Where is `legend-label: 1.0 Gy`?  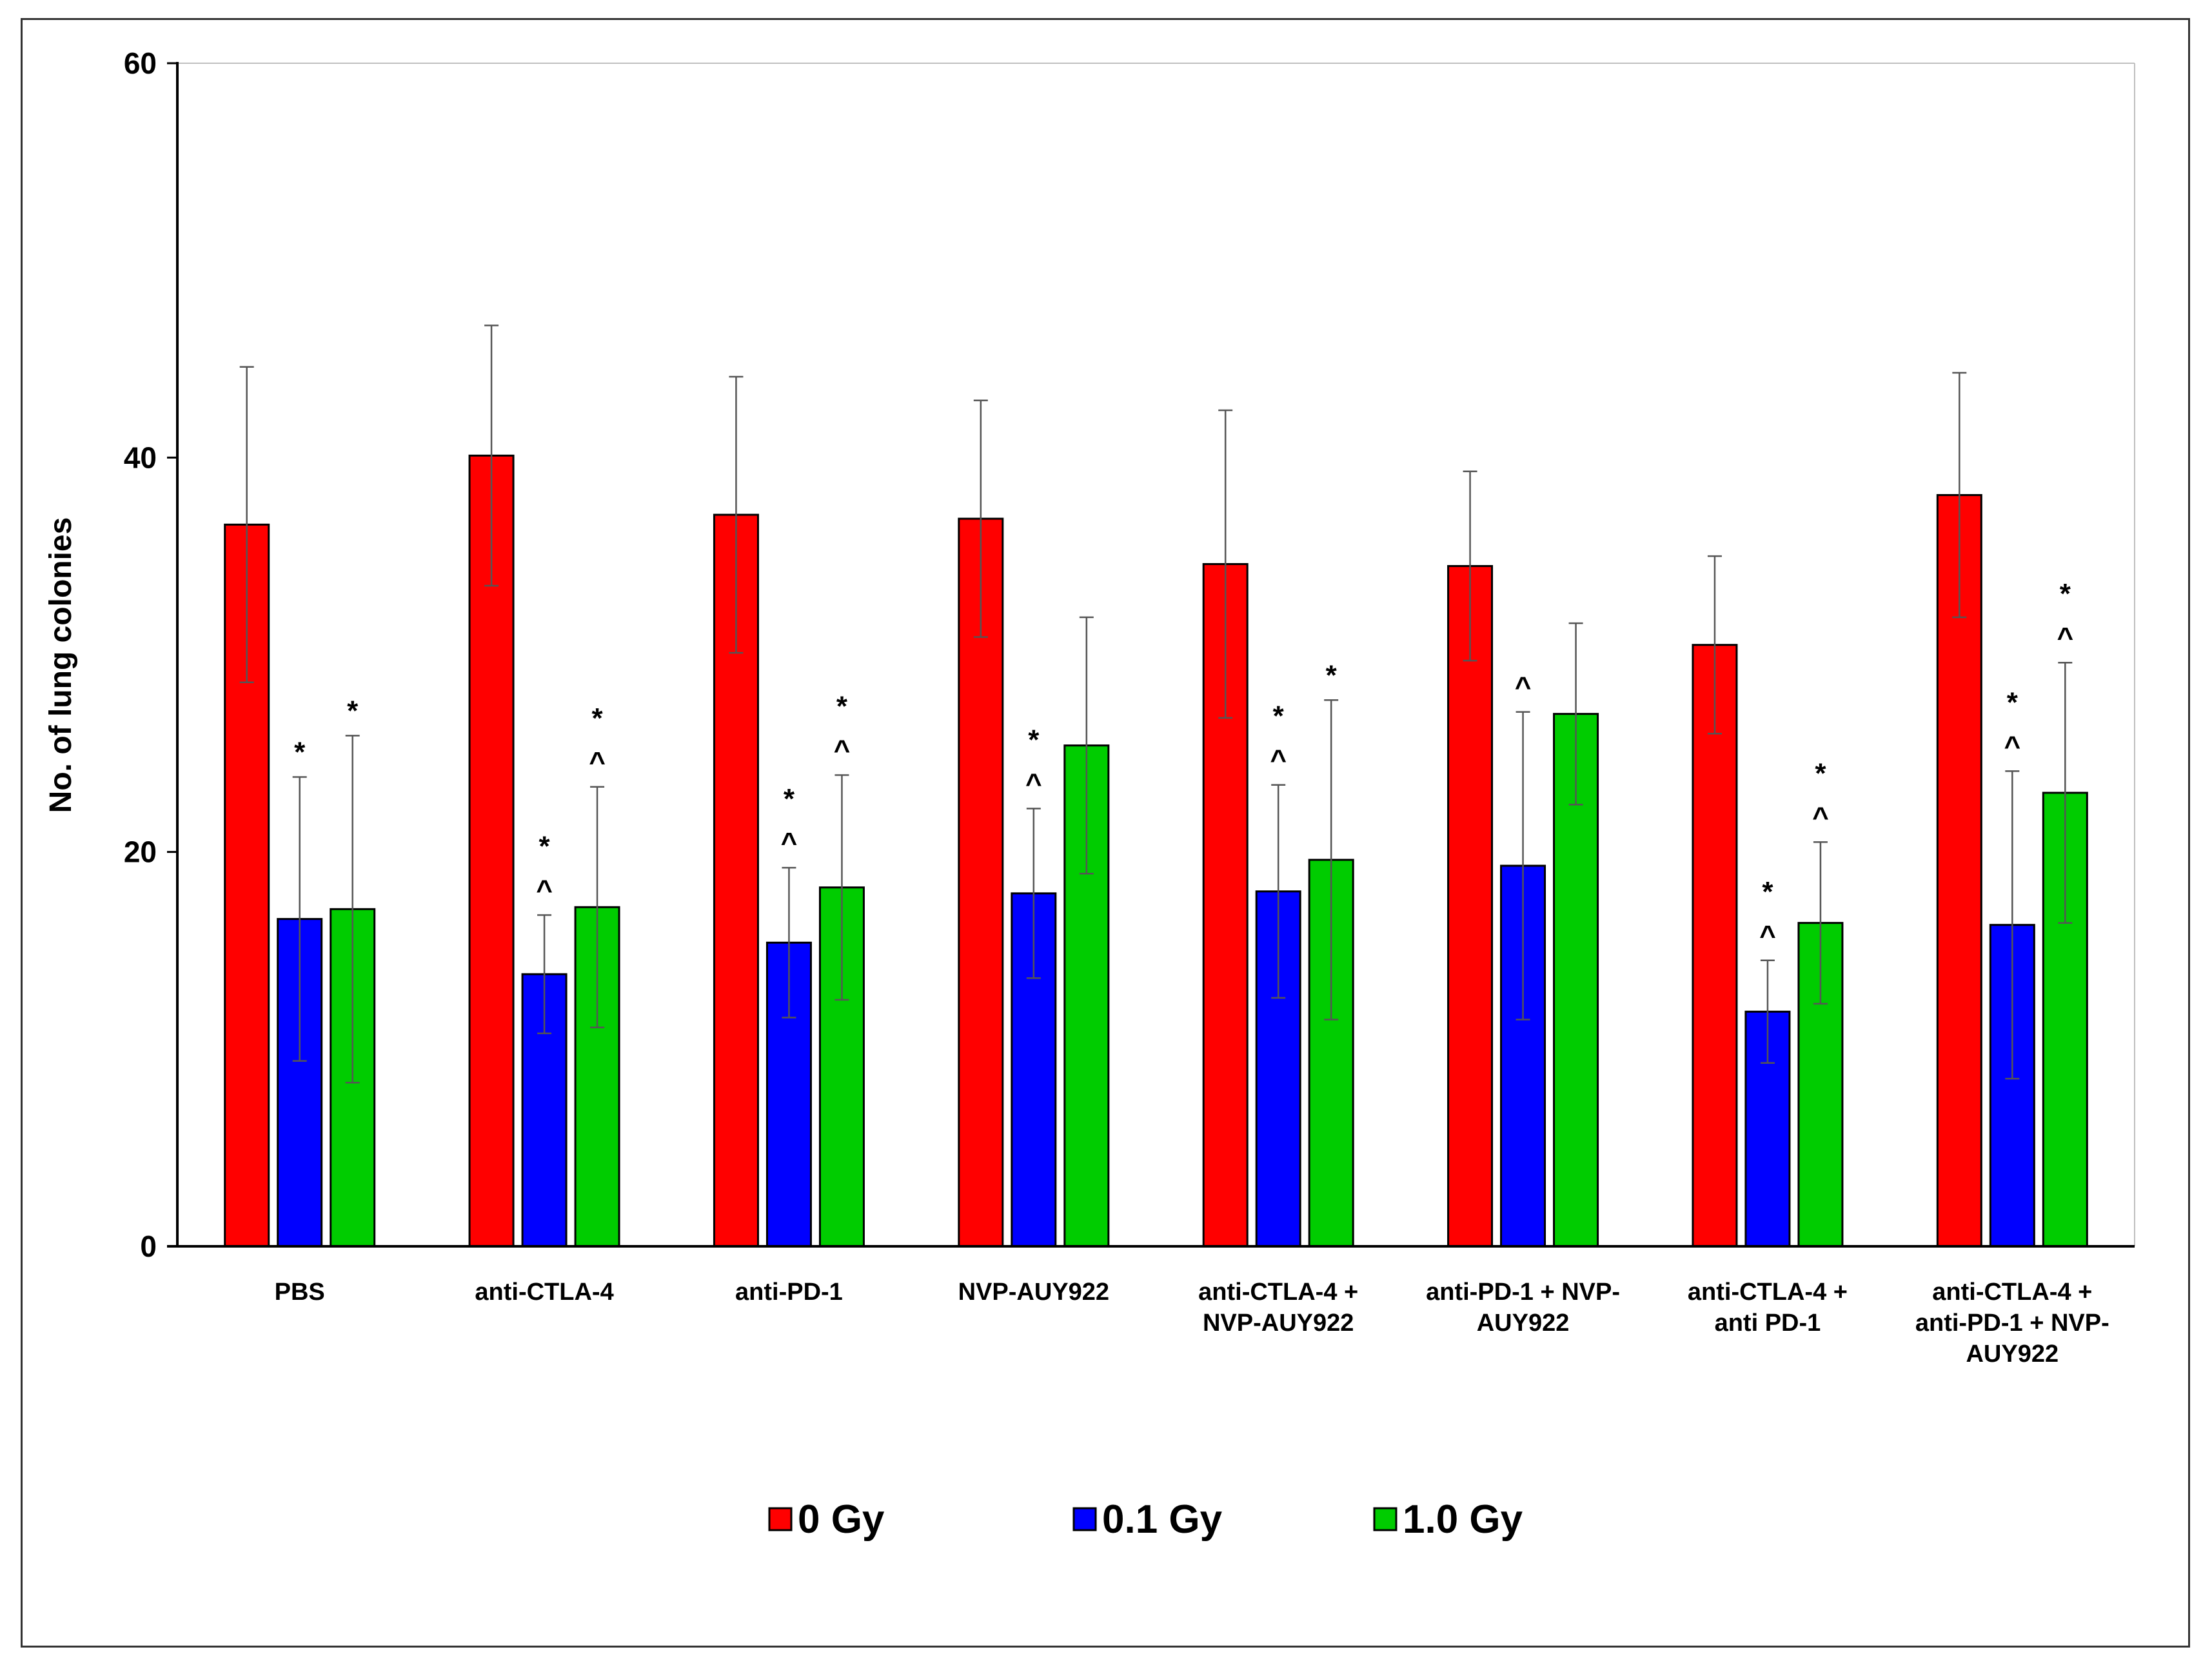
legend-label: 1.0 Gy is located at coordinates (1463, 1520).